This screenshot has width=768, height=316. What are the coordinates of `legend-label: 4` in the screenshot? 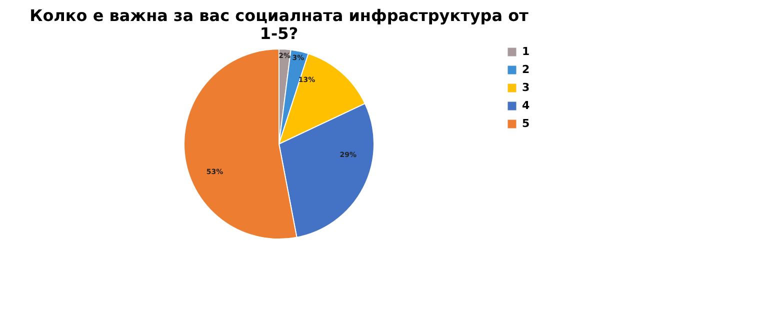 It's located at (526, 105).